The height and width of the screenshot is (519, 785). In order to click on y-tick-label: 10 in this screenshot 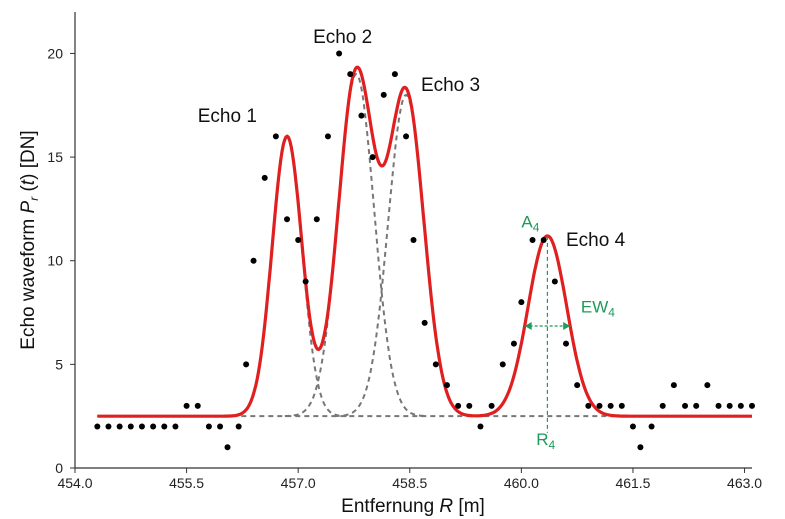, I will do `click(55, 261)`.